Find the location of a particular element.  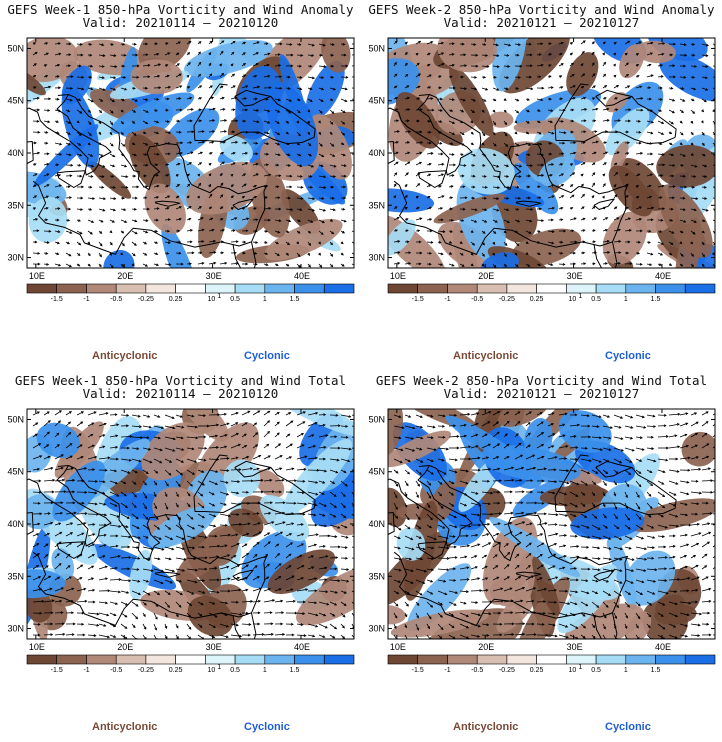

coastline is located at coordinates (485, 142).